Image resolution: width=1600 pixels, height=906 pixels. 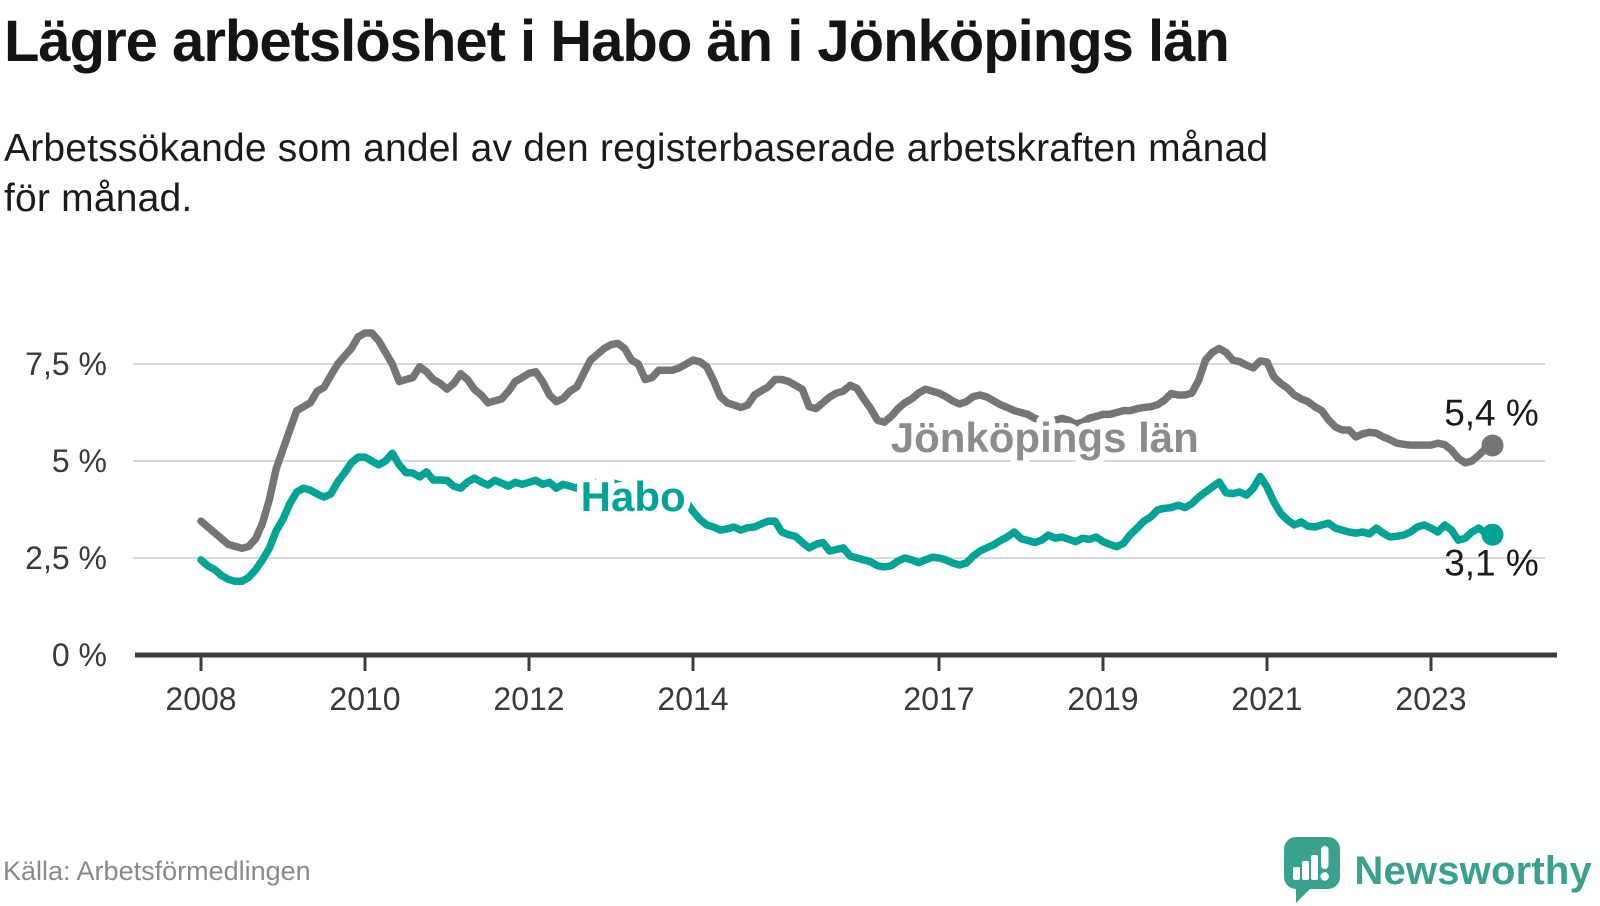 What do you see at coordinates (1491, 563) in the screenshot?
I see `habo-end-value-label: 3,1 %` at bounding box center [1491, 563].